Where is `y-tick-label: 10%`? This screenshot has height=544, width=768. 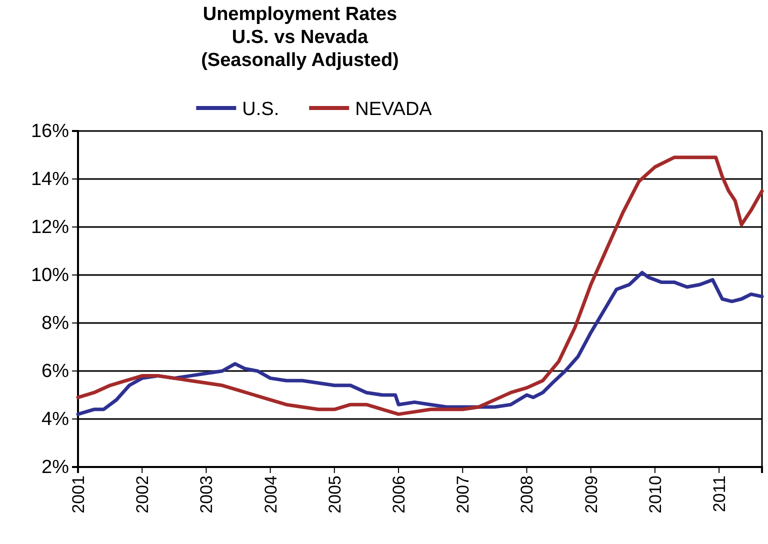
y-tick-label: 10% is located at coordinates (50, 275).